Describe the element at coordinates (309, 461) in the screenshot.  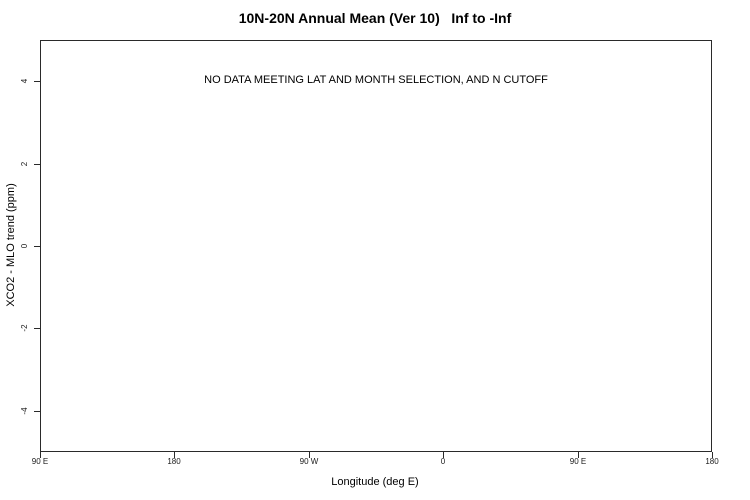
I see `x-tick-label: 90 W` at that location.